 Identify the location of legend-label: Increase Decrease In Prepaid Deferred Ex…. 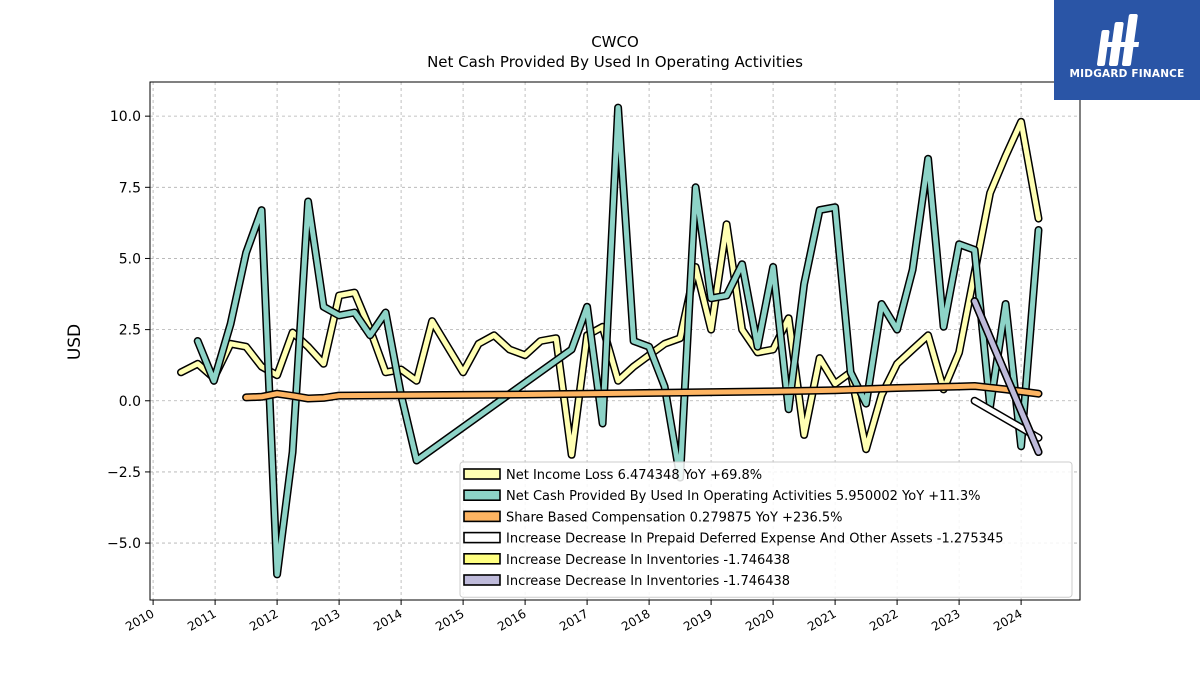
(754, 539).